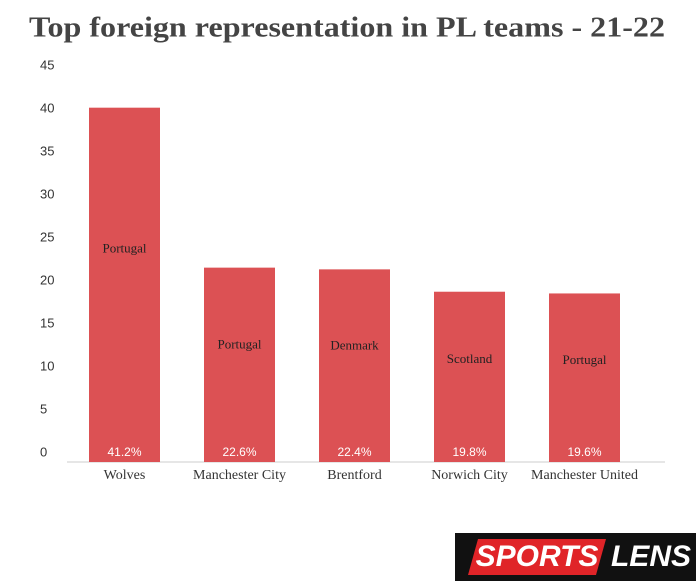 The width and height of the screenshot is (696, 581). What do you see at coordinates (470, 358) in the screenshot?
I see `bar-label: Scotland` at bounding box center [470, 358].